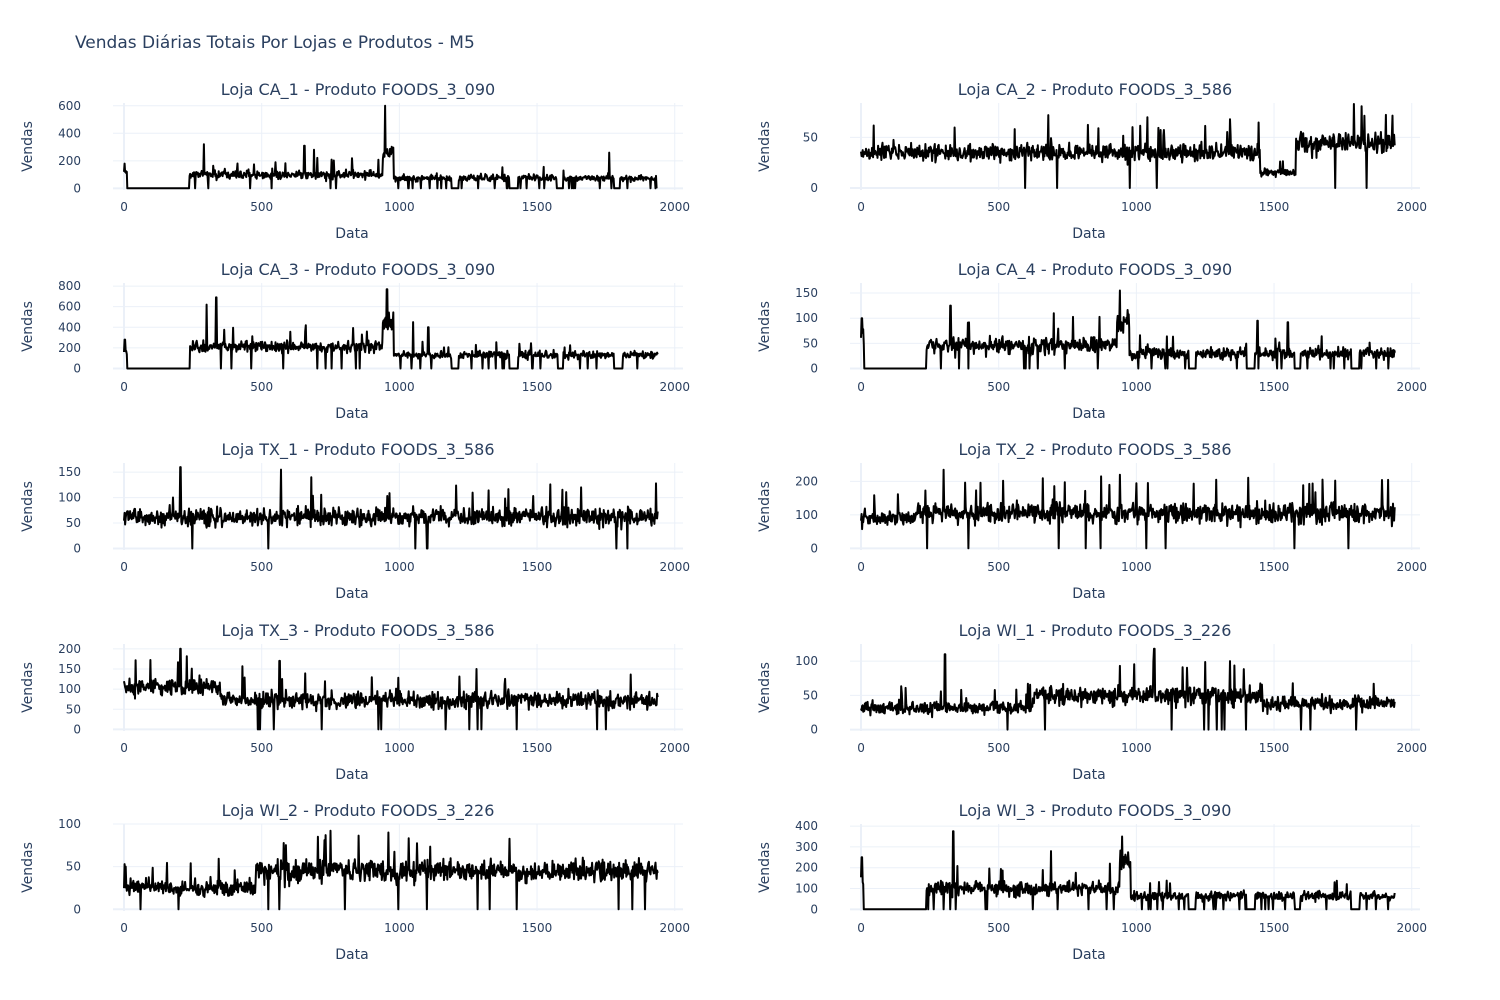 Image resolution: width=1500 pixels, height=1000 pixels. Describe the element at coordinates (1095, 270) in the screenshot. I see `subplot-title: Loja CA_4 - Produto FOODS_3_090` at that location.